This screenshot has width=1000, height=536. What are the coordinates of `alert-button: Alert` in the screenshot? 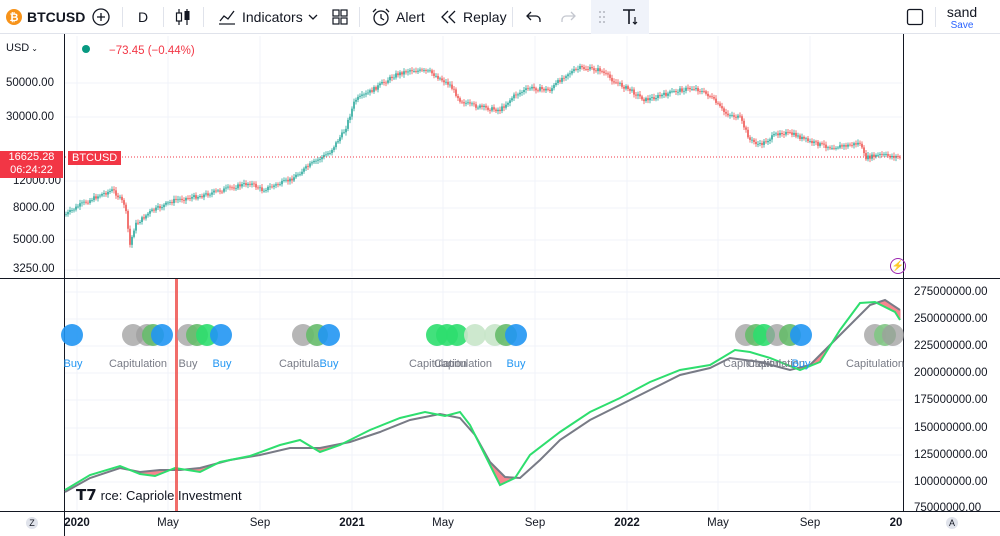 It's located at (398, 17).